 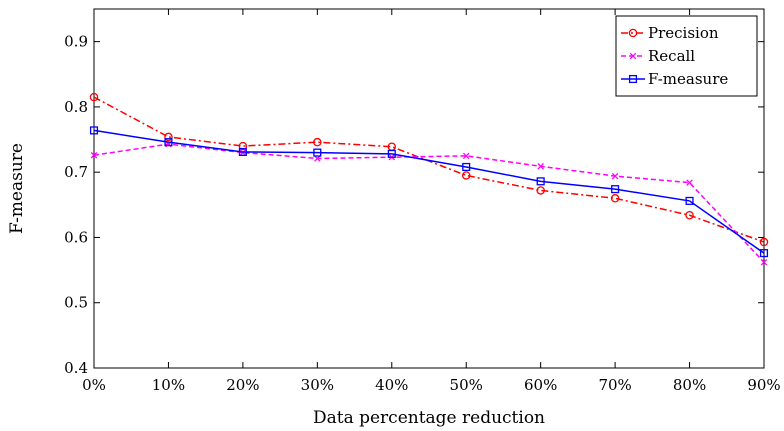 What do you see at coordinates (391, 385) in the screenshot?
I see `x-tick-label: 40%` at bounding box center [391, 385].